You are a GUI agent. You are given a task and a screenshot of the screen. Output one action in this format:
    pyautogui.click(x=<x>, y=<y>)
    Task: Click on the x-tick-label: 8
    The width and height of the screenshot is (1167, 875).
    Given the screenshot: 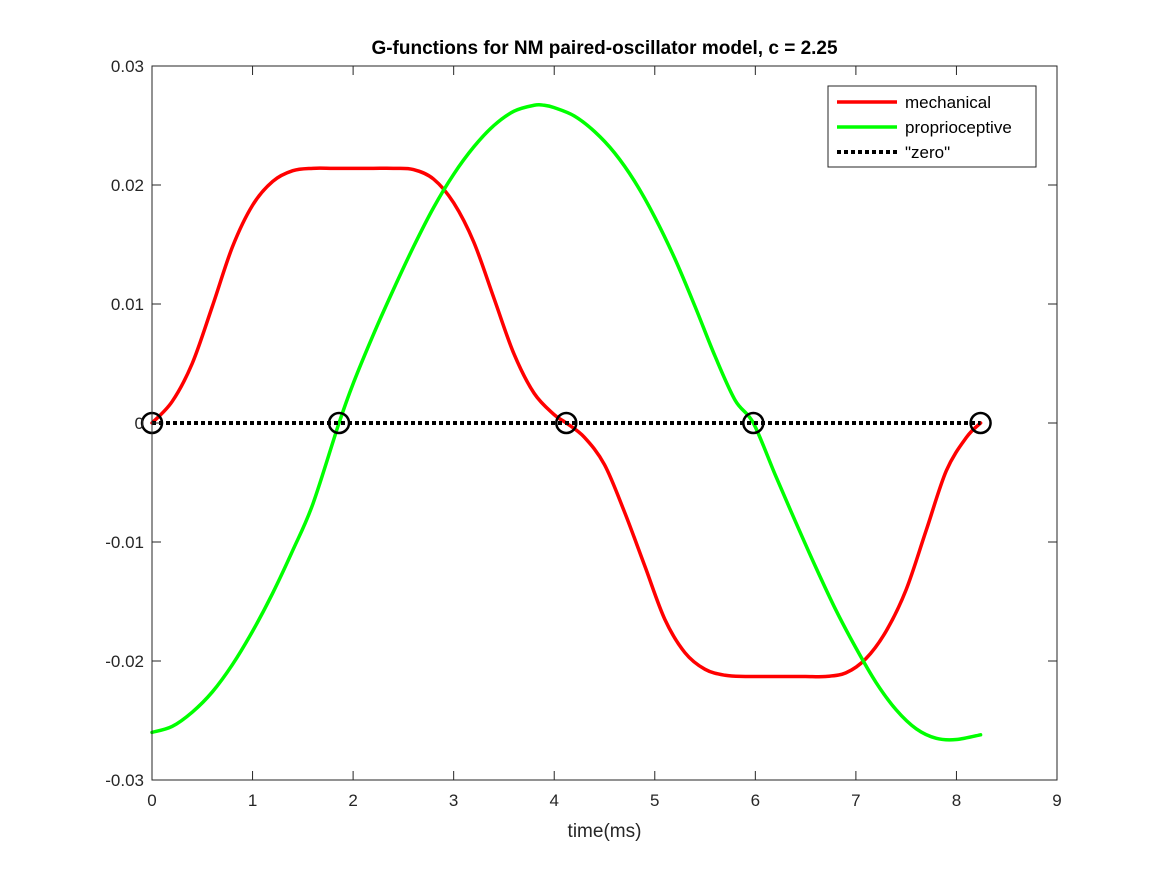 What is the action you would take?
    pyautogui.click(x=956, y=800)
    